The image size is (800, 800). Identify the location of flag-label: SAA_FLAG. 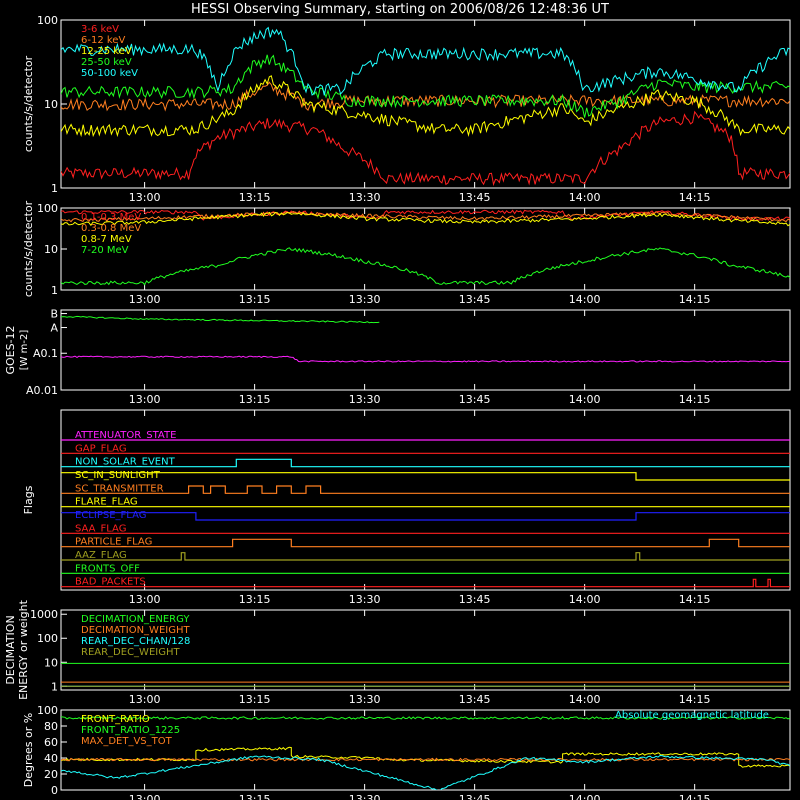
(100, 528).